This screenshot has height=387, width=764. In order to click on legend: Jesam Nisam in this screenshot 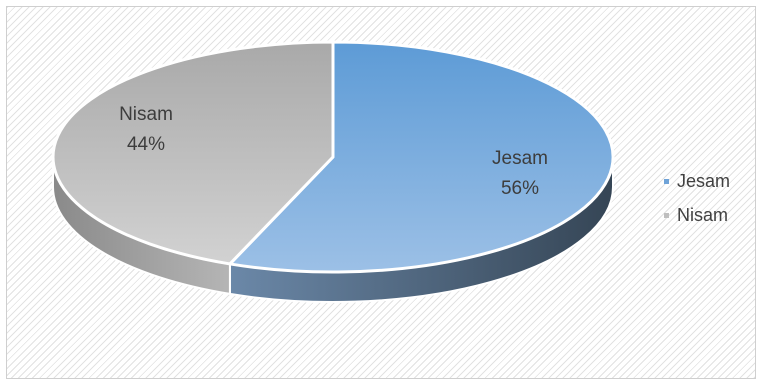, I will do `click(697, 198)`.